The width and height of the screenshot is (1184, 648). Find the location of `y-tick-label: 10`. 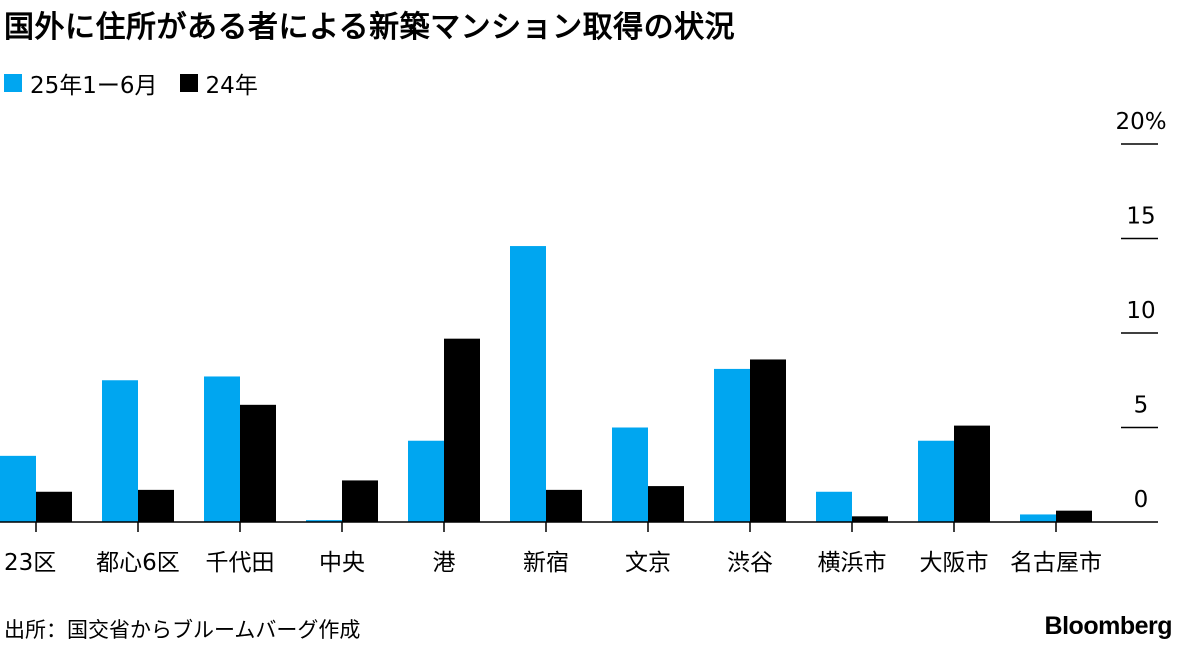

y-tick-label: 10 is located at coordinates (1140, 311).